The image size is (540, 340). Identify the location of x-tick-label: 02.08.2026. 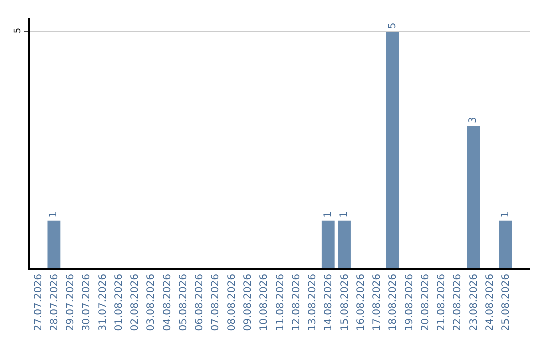
(136, 303).